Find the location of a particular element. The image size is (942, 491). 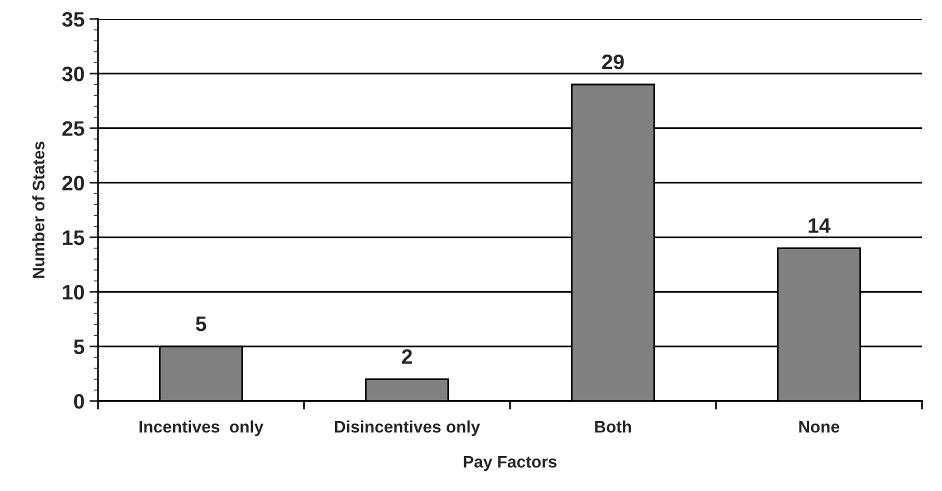

y-tick-label: 20 is located at coordinates (73, 183).